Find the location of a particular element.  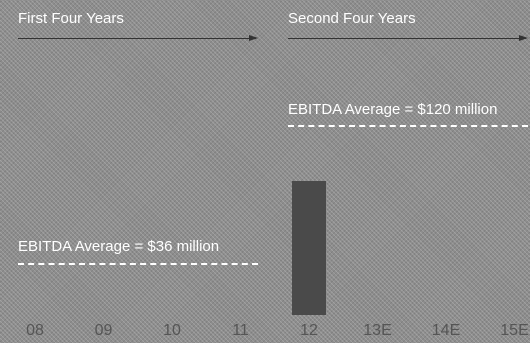

x-tick-label: 08 is located at coordinates (35, 330).